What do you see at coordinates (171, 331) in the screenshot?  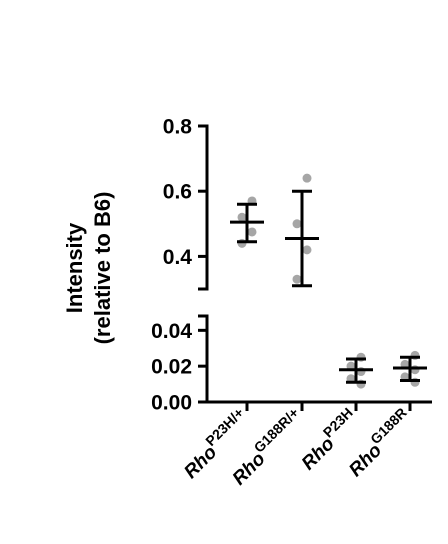 I see `y-tick-label: 0.04` at bounding box center [171, 331].